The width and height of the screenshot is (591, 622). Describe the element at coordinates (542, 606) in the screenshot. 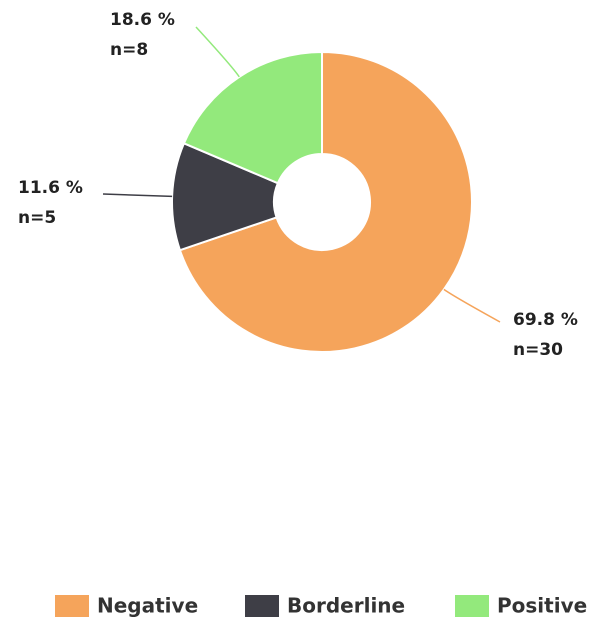

I see `legend-label: Positive` at that location.